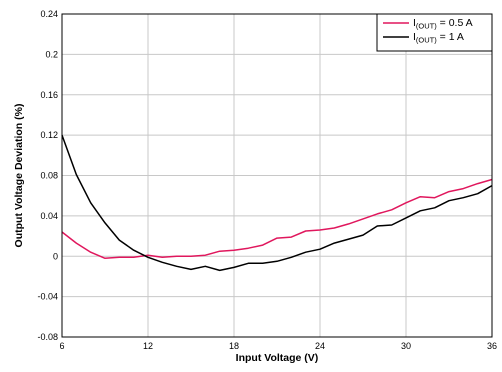 This screenshot has height=372, width=502. What do you see at coordinates (49, 95) in the screenshot?
I see `y-tick-label: 0.16` at bounding box center [49, 95].